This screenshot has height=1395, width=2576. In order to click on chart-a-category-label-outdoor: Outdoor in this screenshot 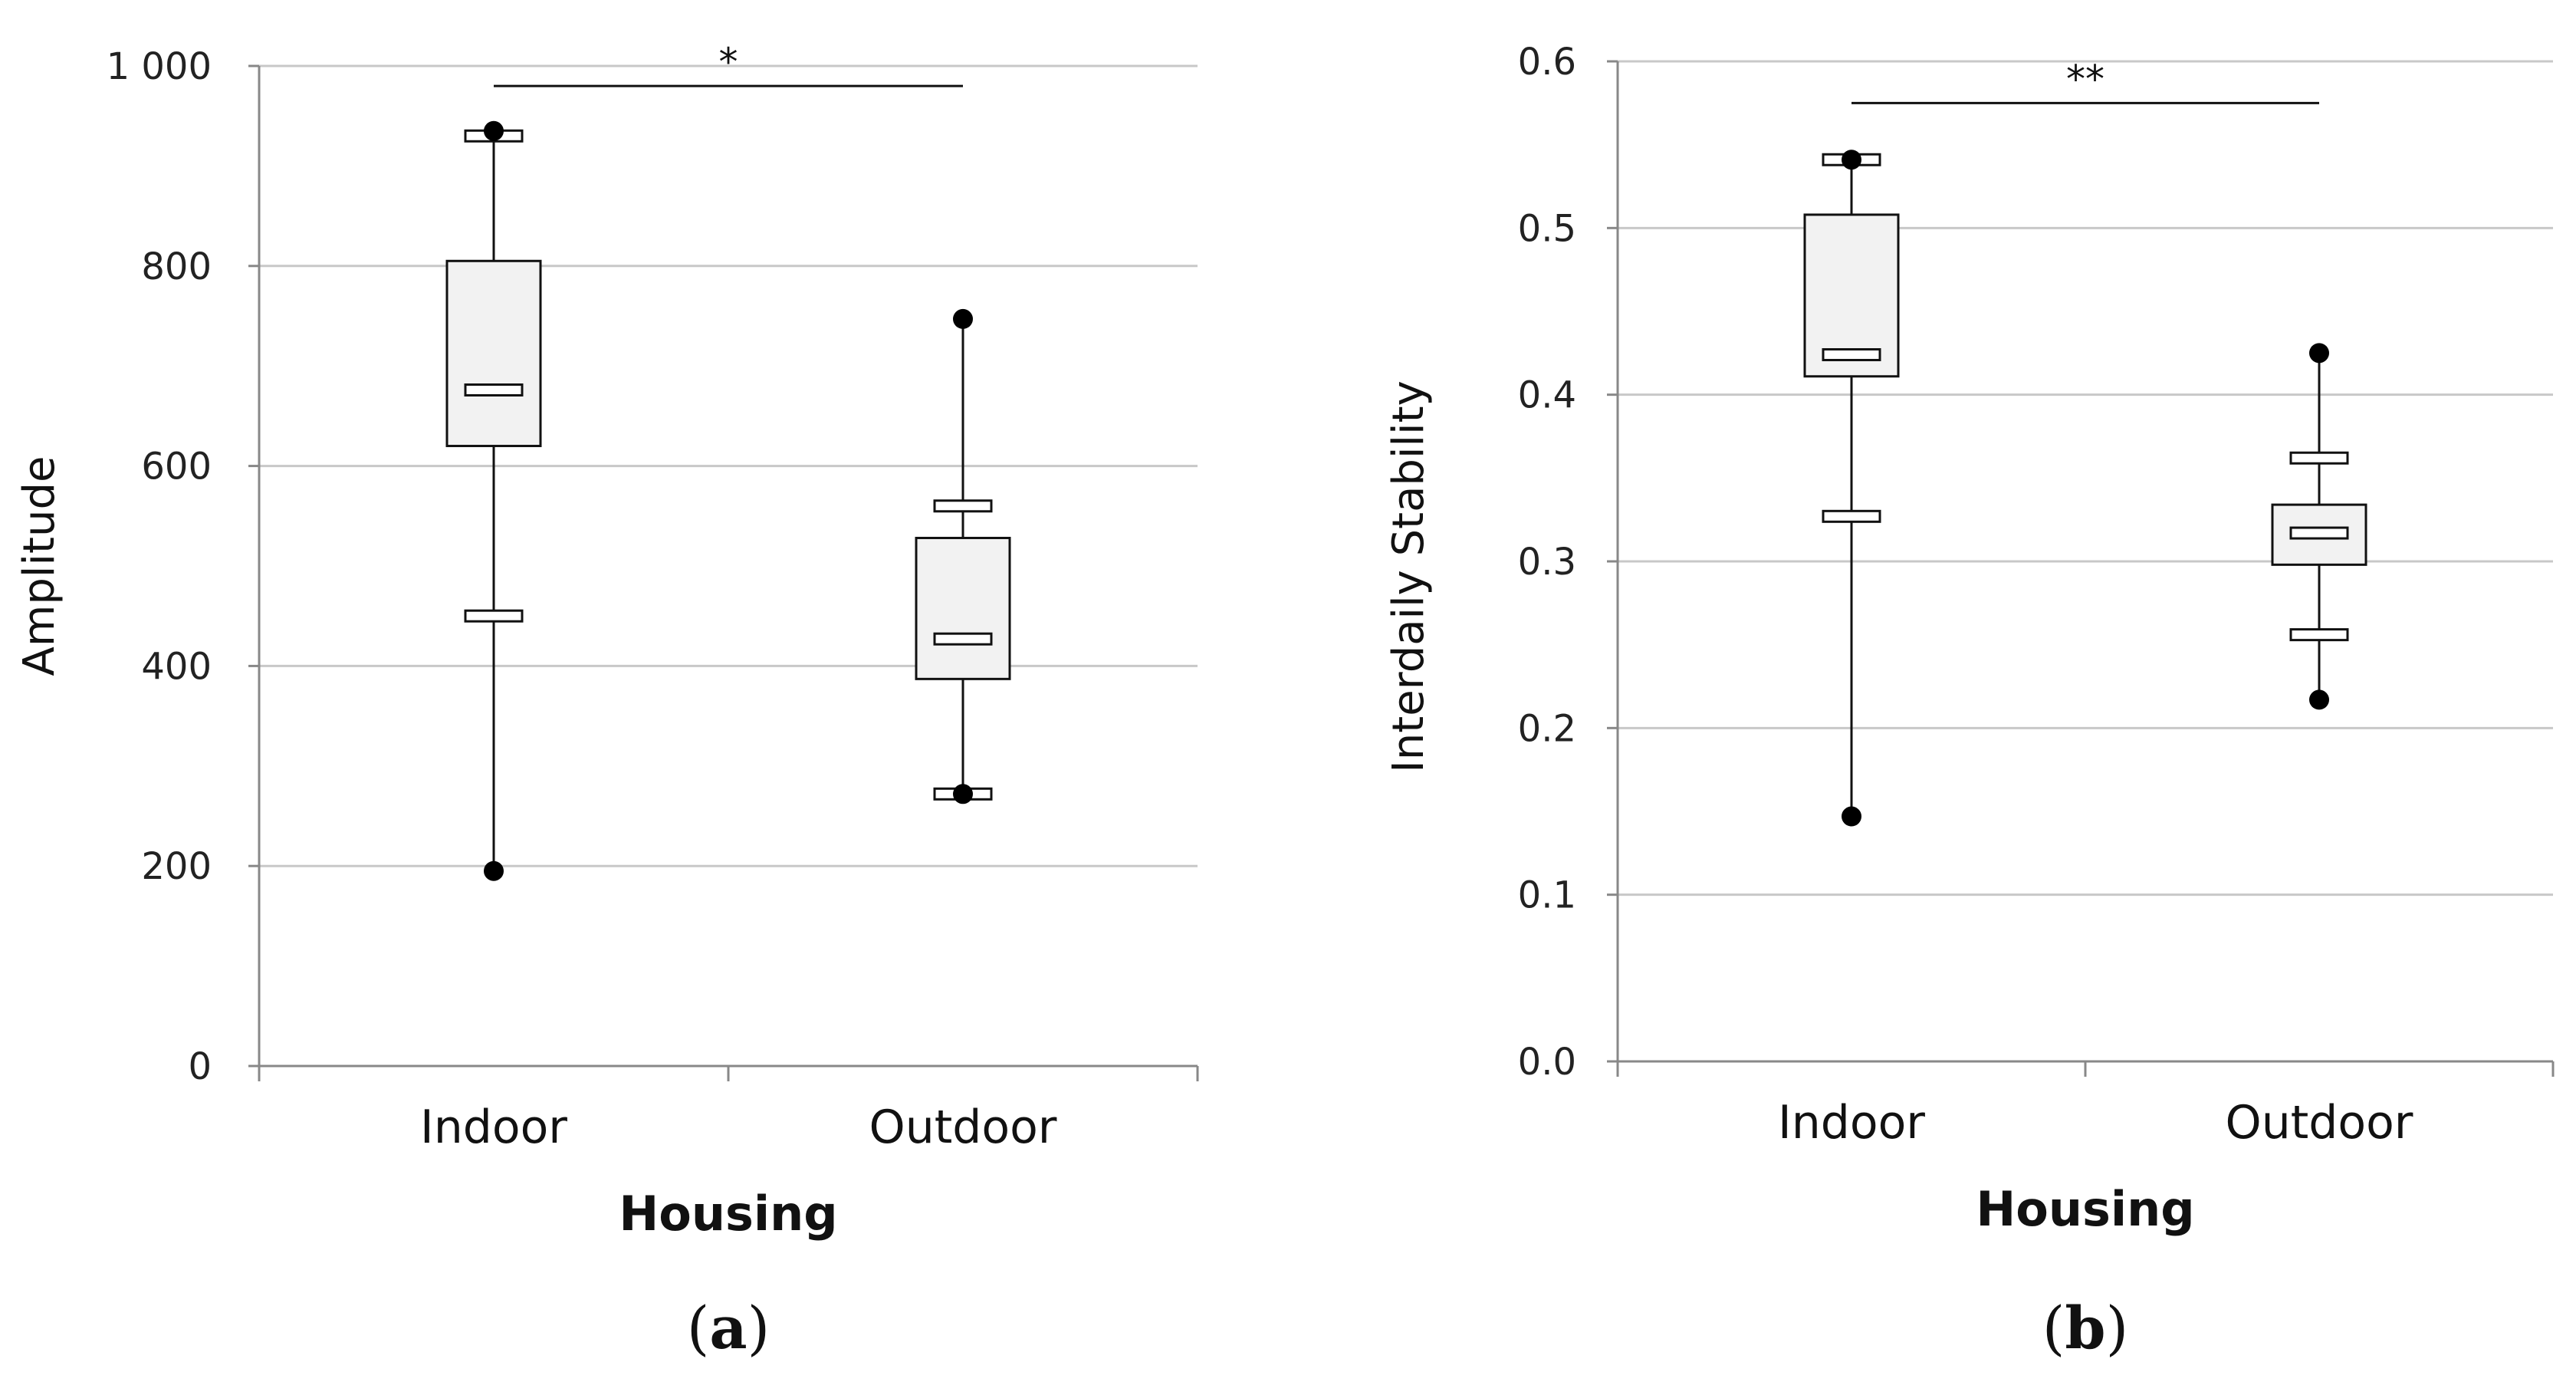, I will do `click(963, 1127)`.